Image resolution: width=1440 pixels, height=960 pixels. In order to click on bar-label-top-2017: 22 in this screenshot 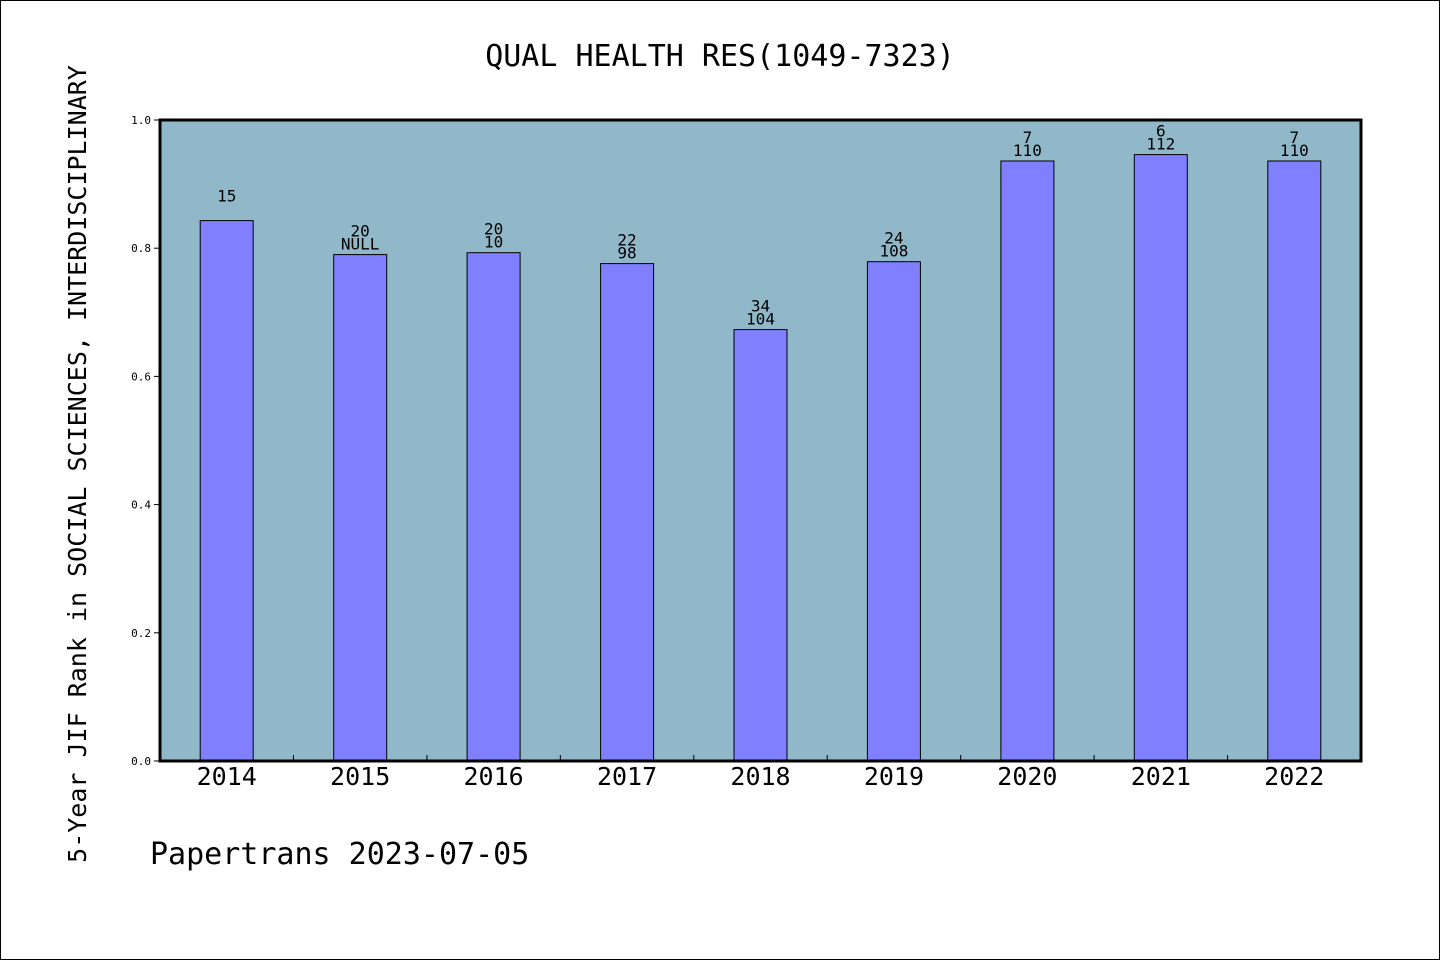, I will do `click(626, 240)`.